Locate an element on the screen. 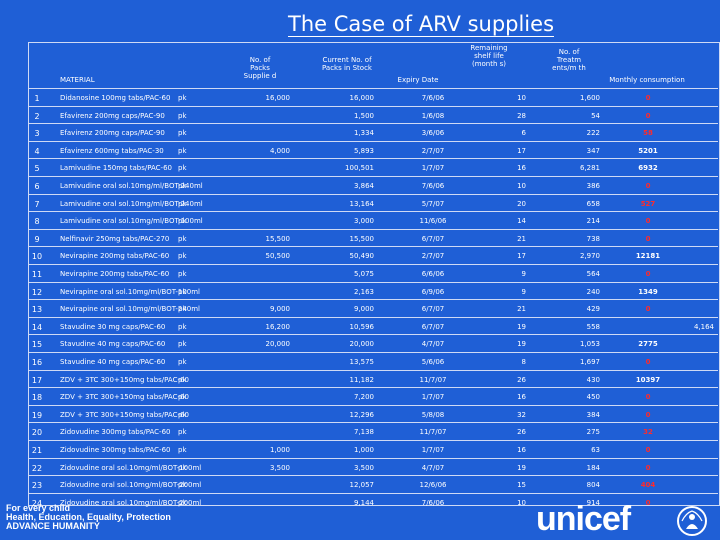  header-material-text: MATERIAL is located at coordinates (77, 80).